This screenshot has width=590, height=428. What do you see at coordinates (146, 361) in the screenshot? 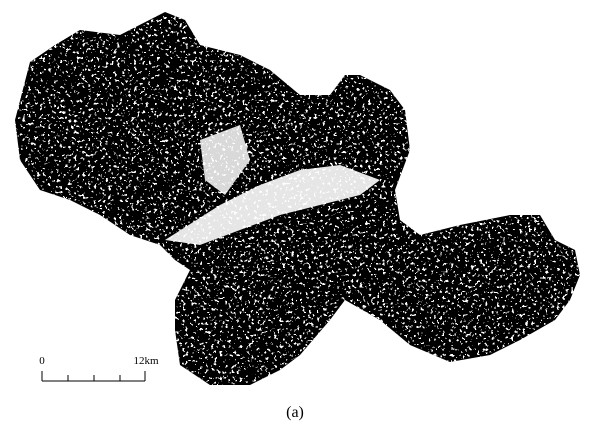
I see `scale-end: 12km` at bounding box center [146, 361].